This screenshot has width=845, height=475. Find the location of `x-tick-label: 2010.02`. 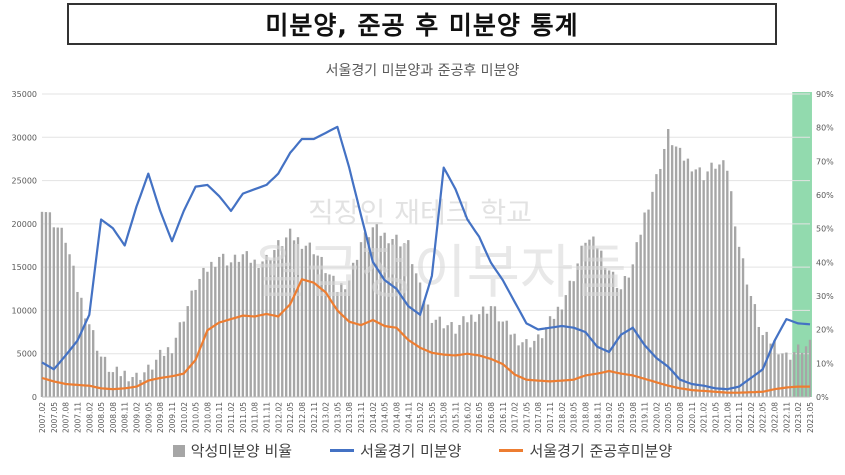

x-tick-label: 2010.02 is located at coordinates (184, 417).